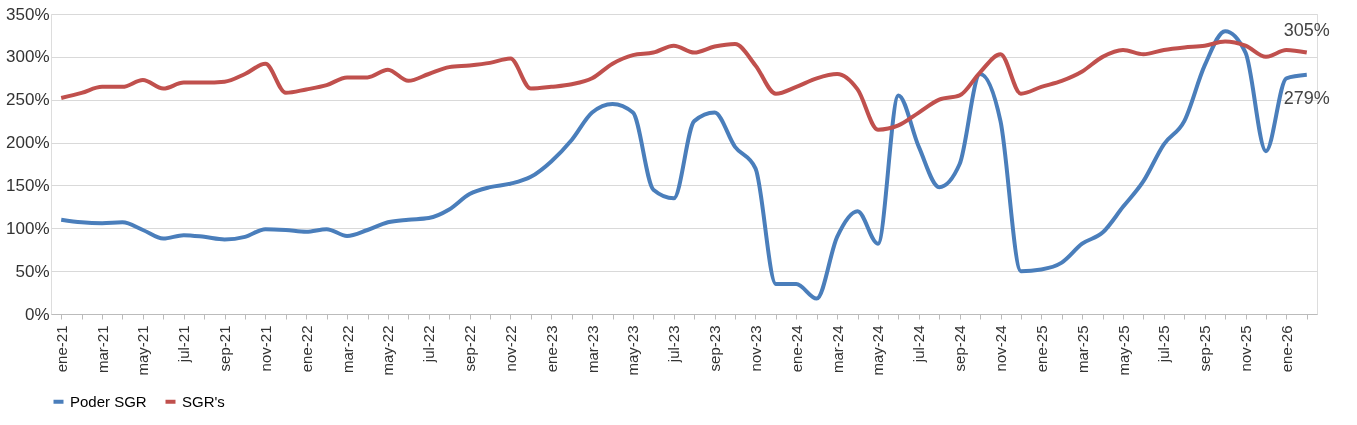 This screenshot has width=1357, height=425. I want to click on x-tick-label: ene-22, so click(306, 349).